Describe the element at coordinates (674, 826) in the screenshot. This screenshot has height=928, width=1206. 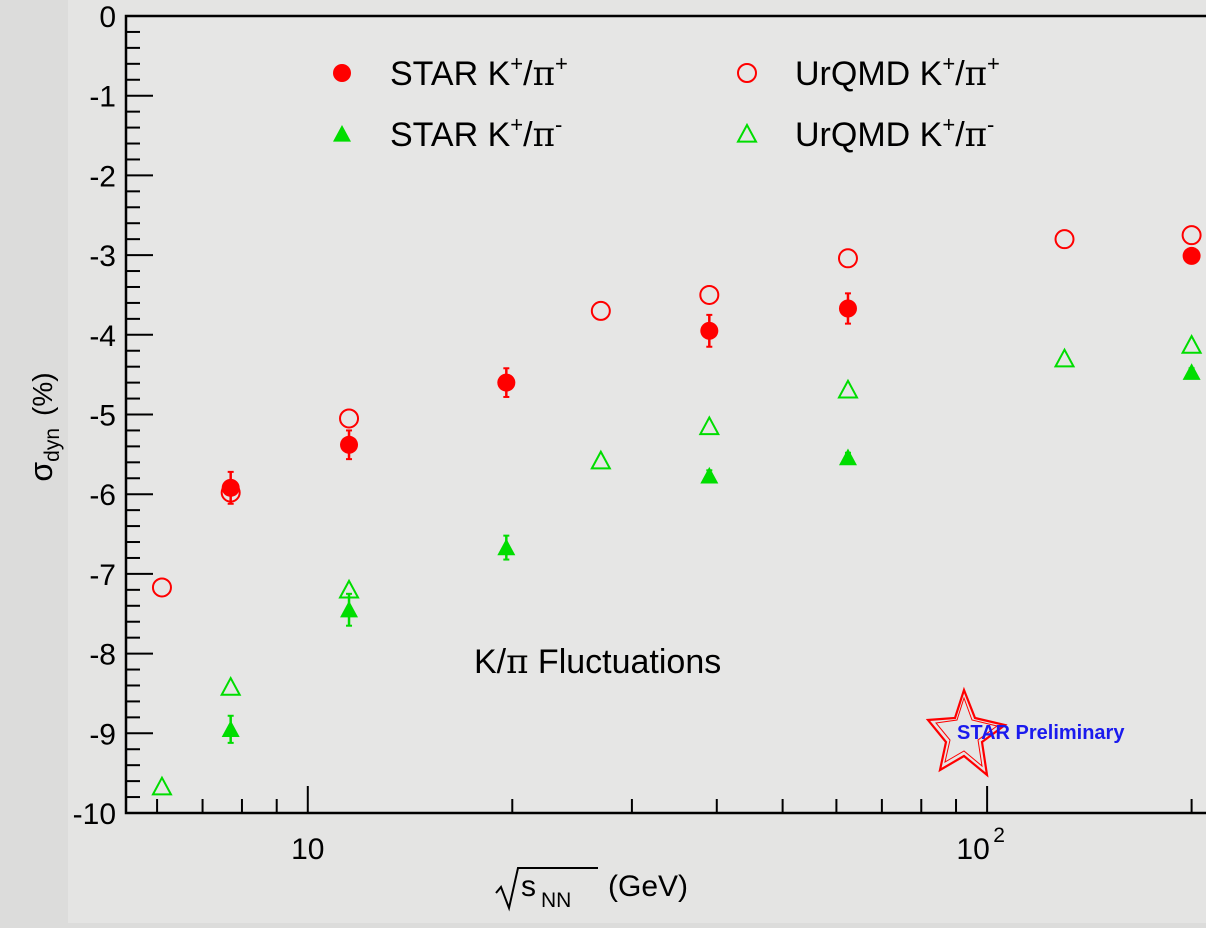
I see `x-axis: 10 10 2` at that location.